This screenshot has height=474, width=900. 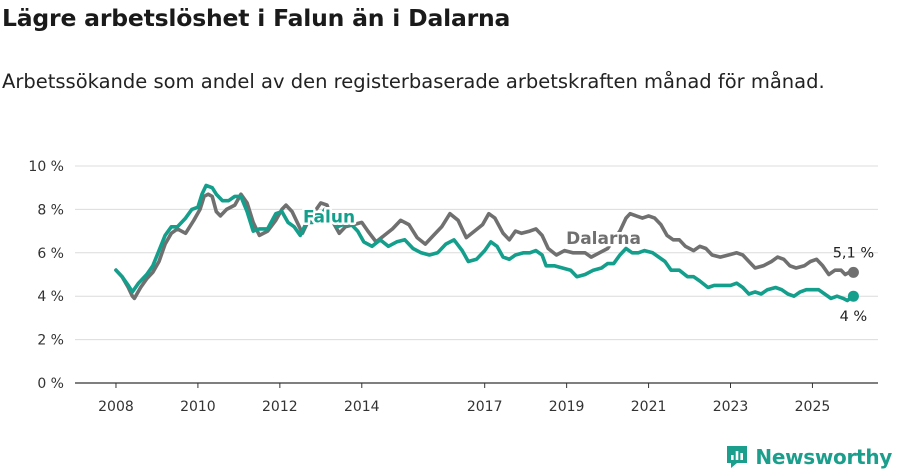 What do you see at coordinates (476, 398) in the screenshot?
I see `x-axis: 2008 2010 2012 2014 2017 2019 2021 2023 2025` at bounding box center [476, 398].